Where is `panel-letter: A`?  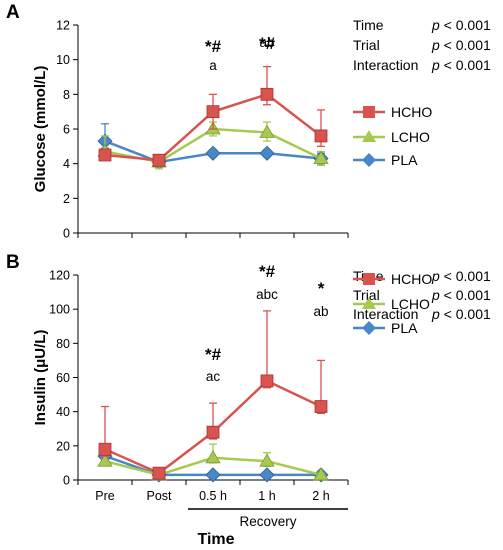
panel-letter: A is located at coordinates (13, 12).